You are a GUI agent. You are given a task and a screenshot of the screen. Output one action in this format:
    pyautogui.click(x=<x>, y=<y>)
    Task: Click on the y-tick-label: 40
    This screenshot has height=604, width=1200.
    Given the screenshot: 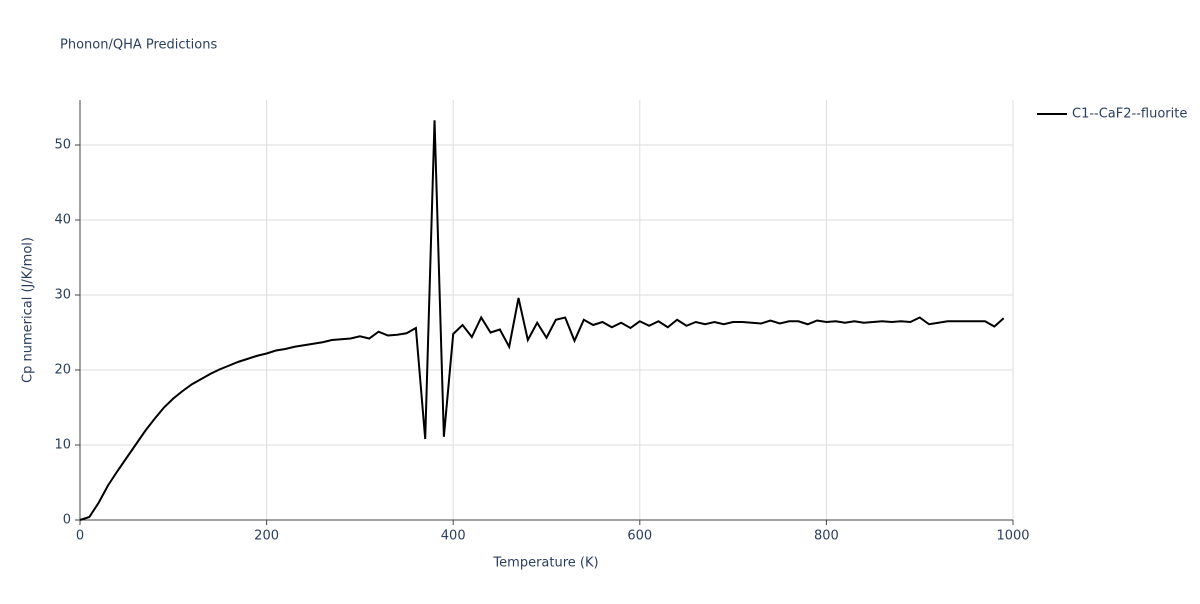 What is the action you would take?
    pyautogui.click(x=62, y=220)
    